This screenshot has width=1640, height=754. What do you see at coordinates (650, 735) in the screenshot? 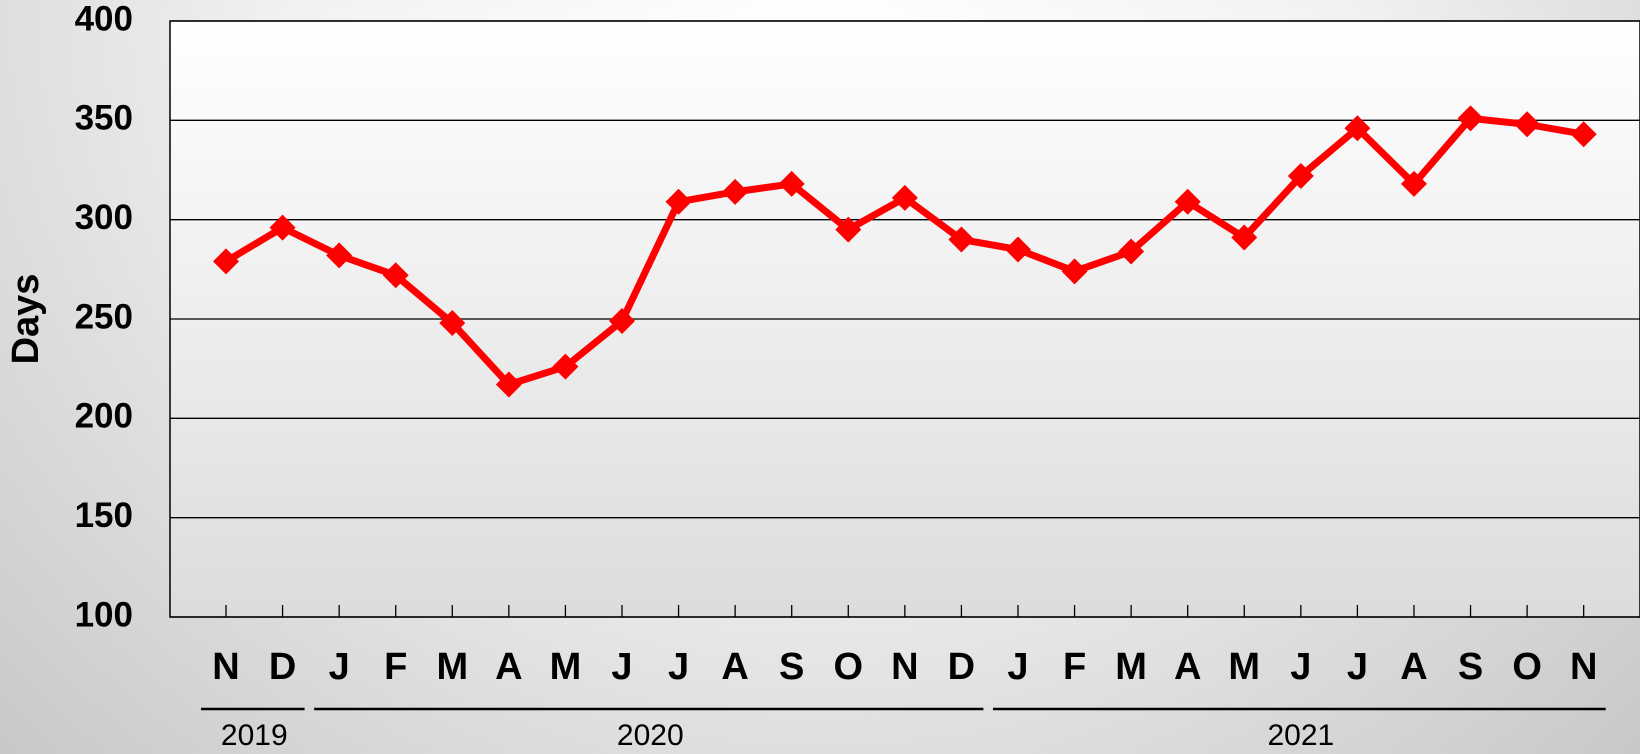
I see `year-label: 2020` at bounding box center [650, 735].